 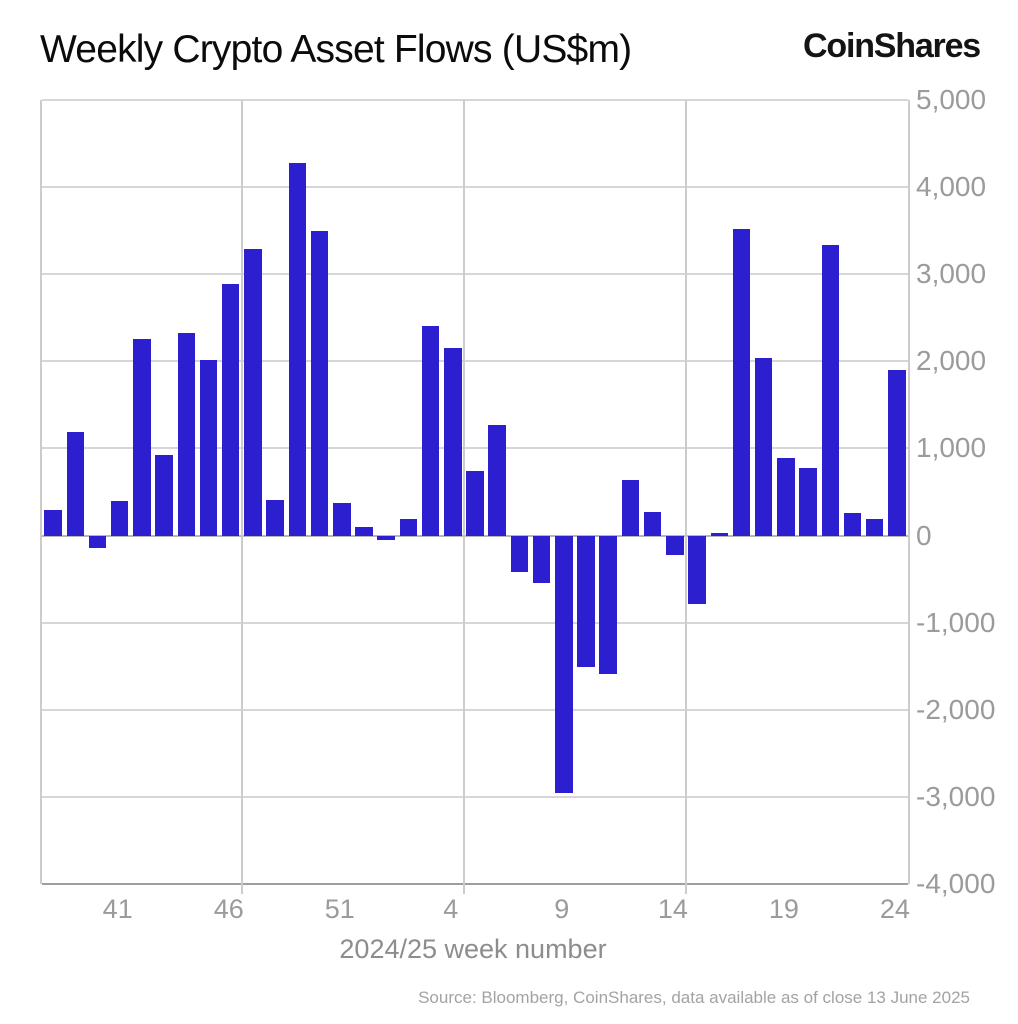 I want to click on y-axis-tick-label: 2,000, so click(x=951, y=361).